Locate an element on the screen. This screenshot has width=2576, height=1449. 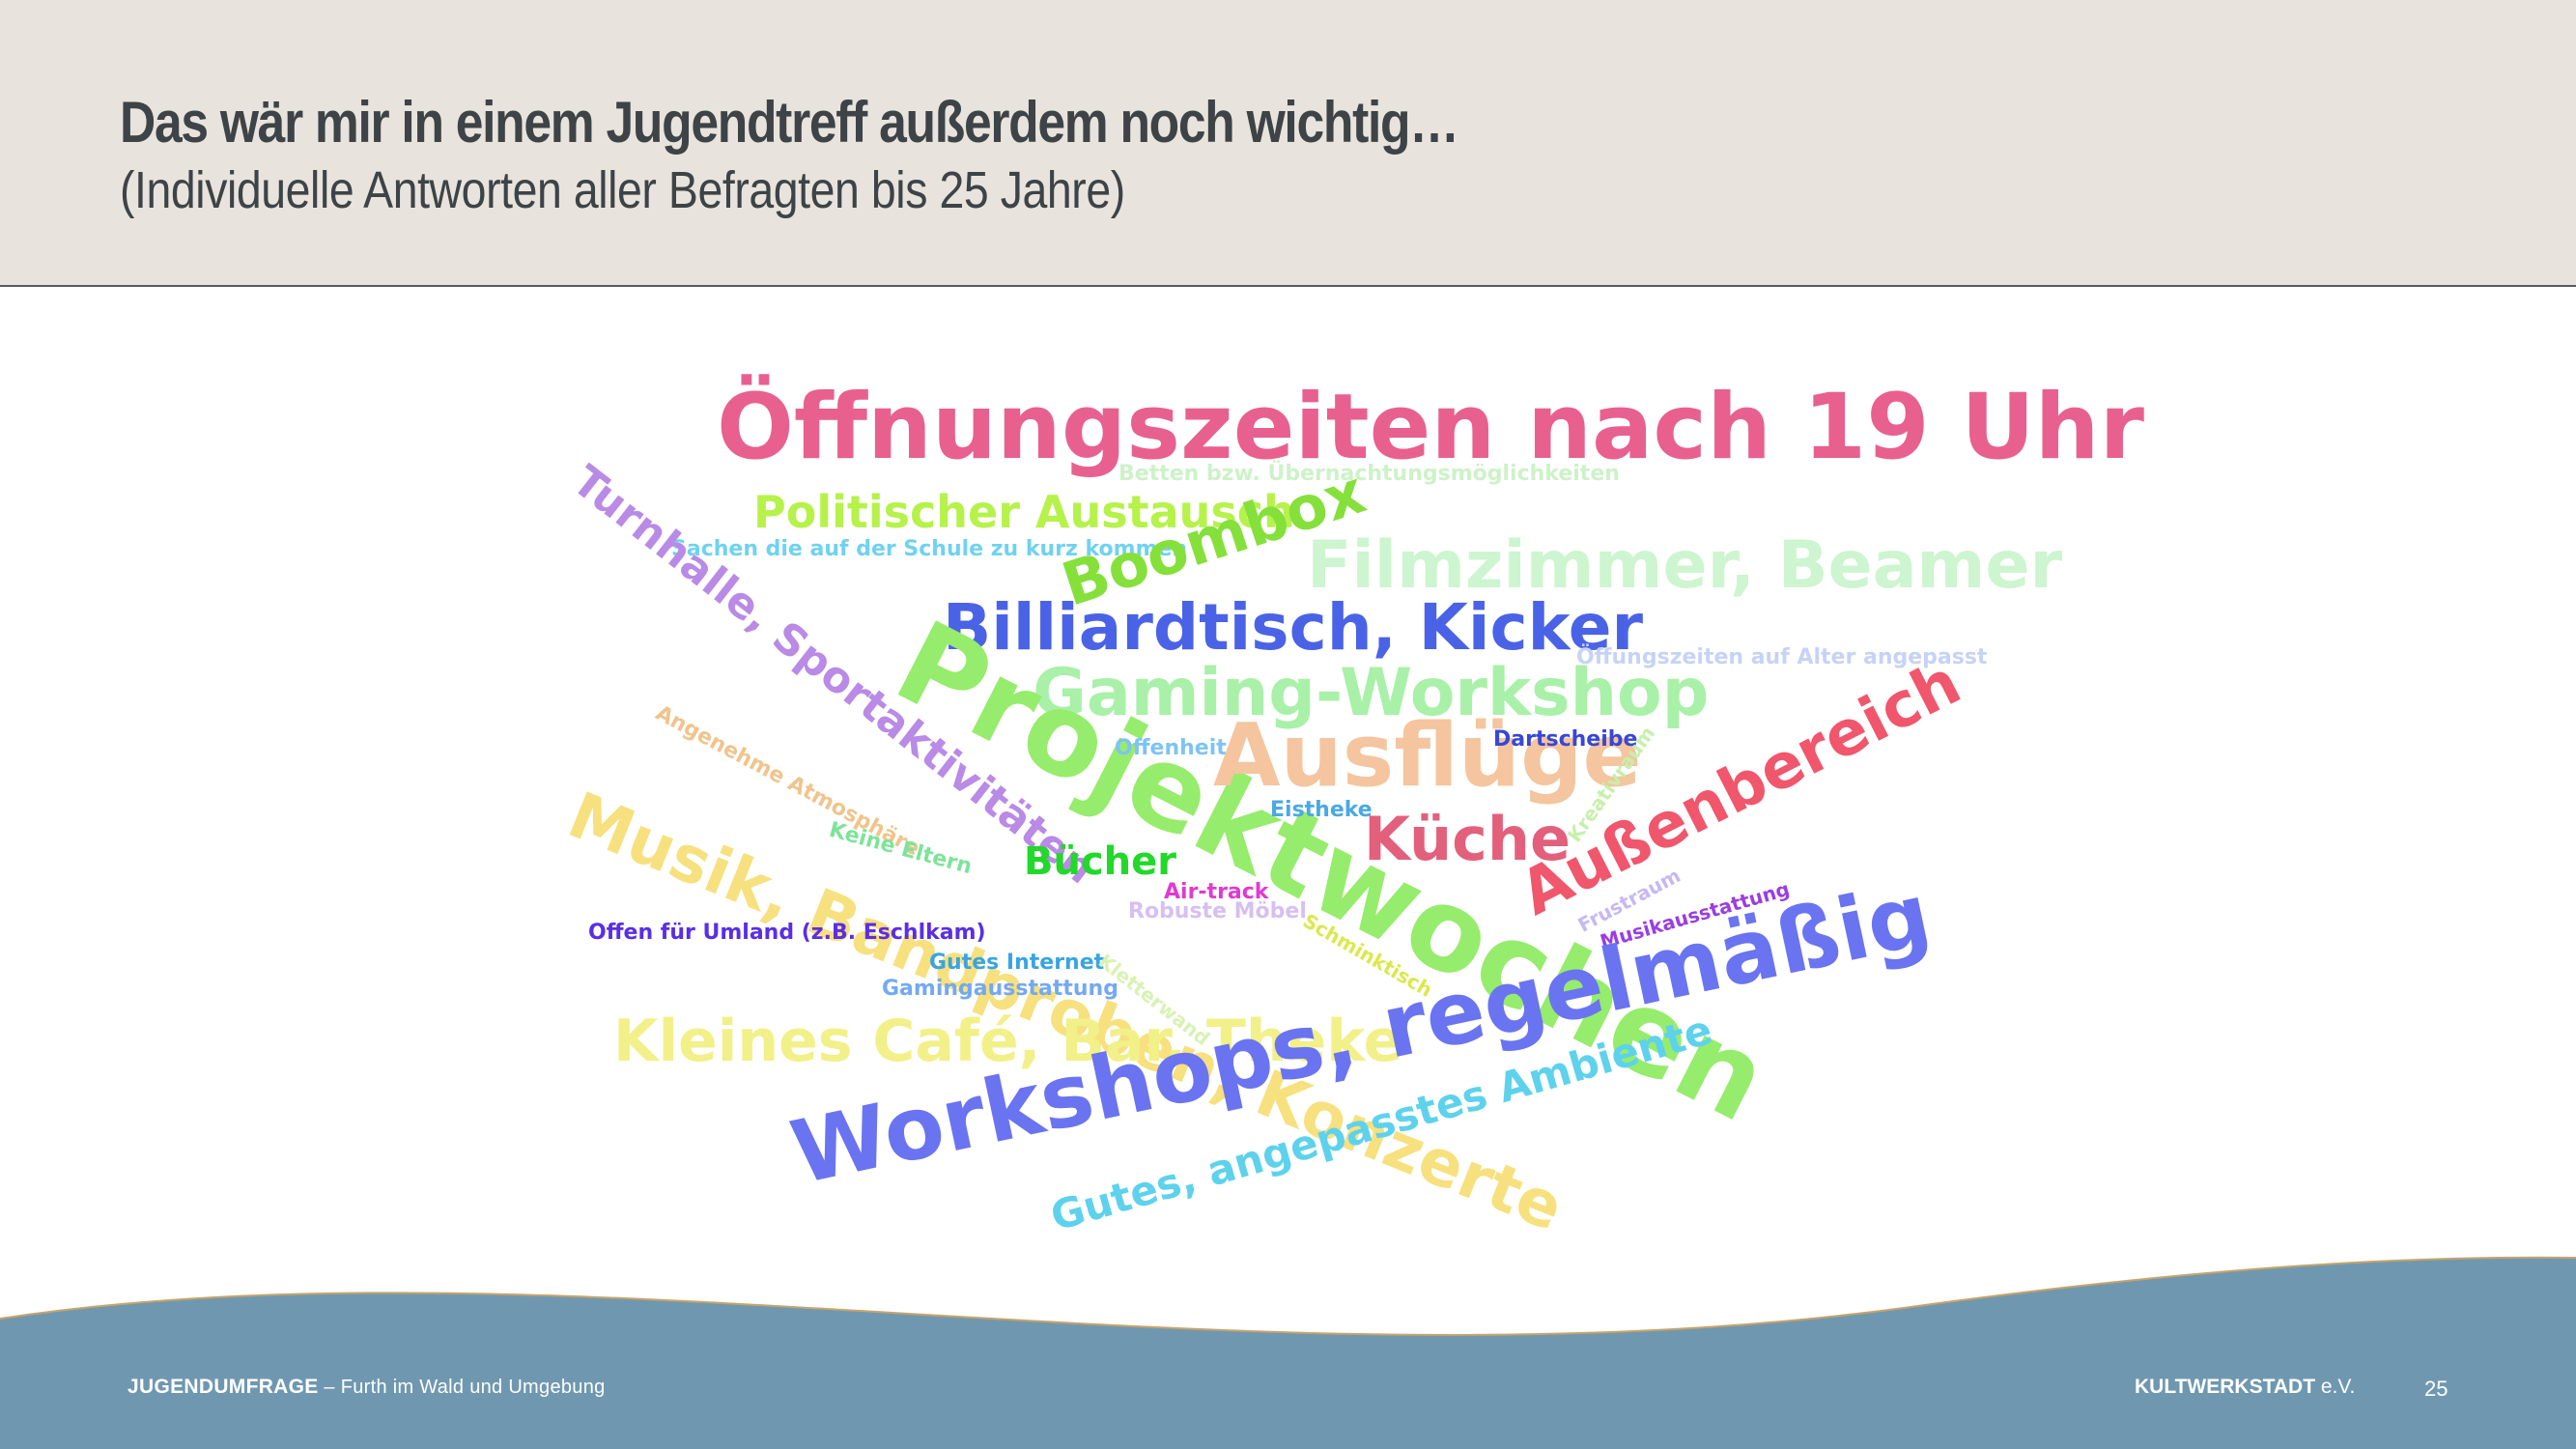
cloud-word: Filmzimmer, Beamer is located at coordinates (1685, 565).